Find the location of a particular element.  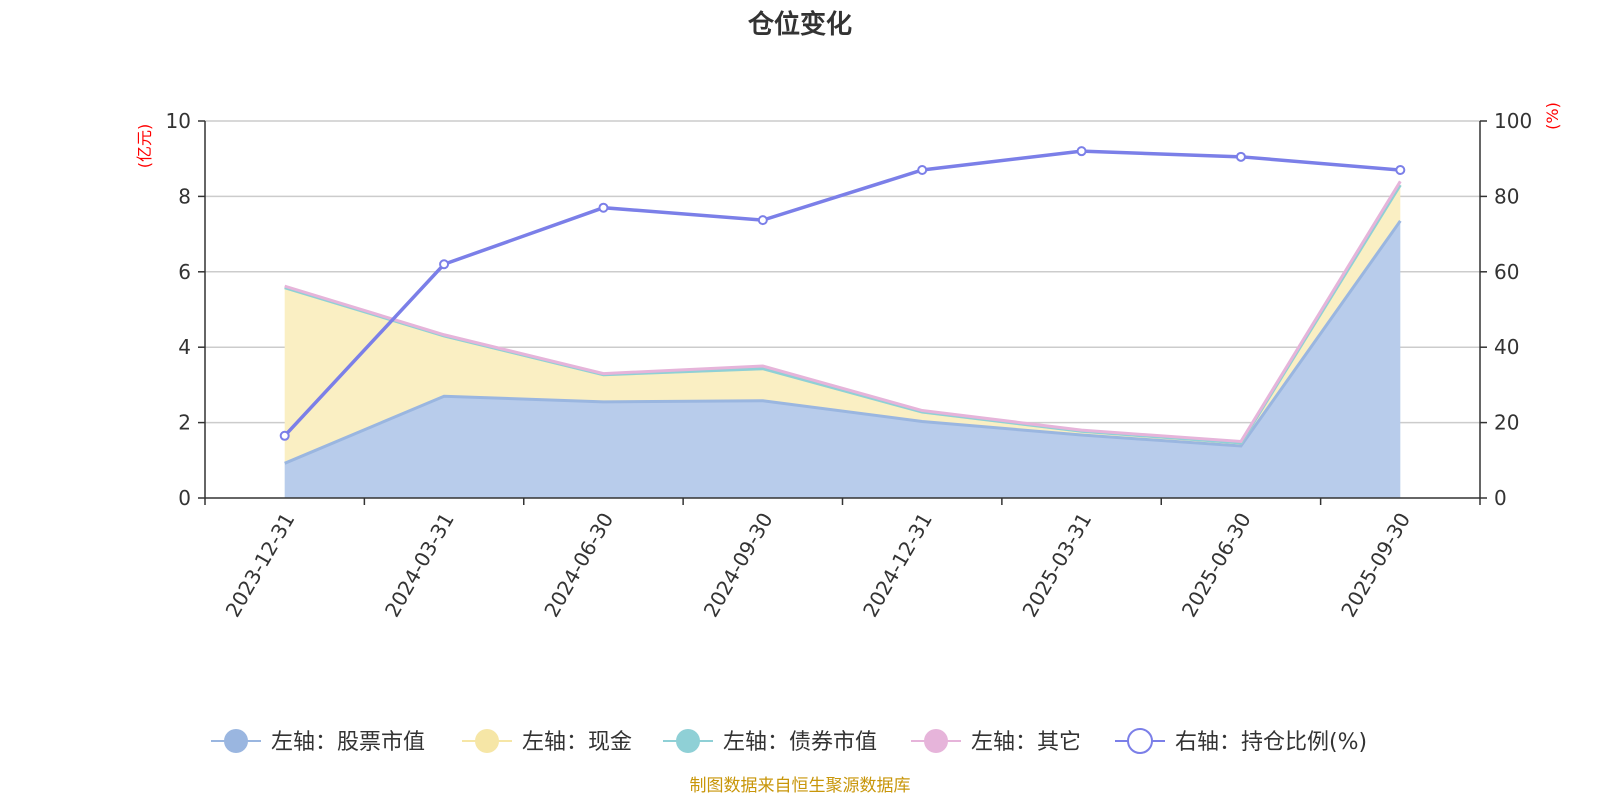

legend-label-1: 左轴：现金 is located at coordinates (577, 742).